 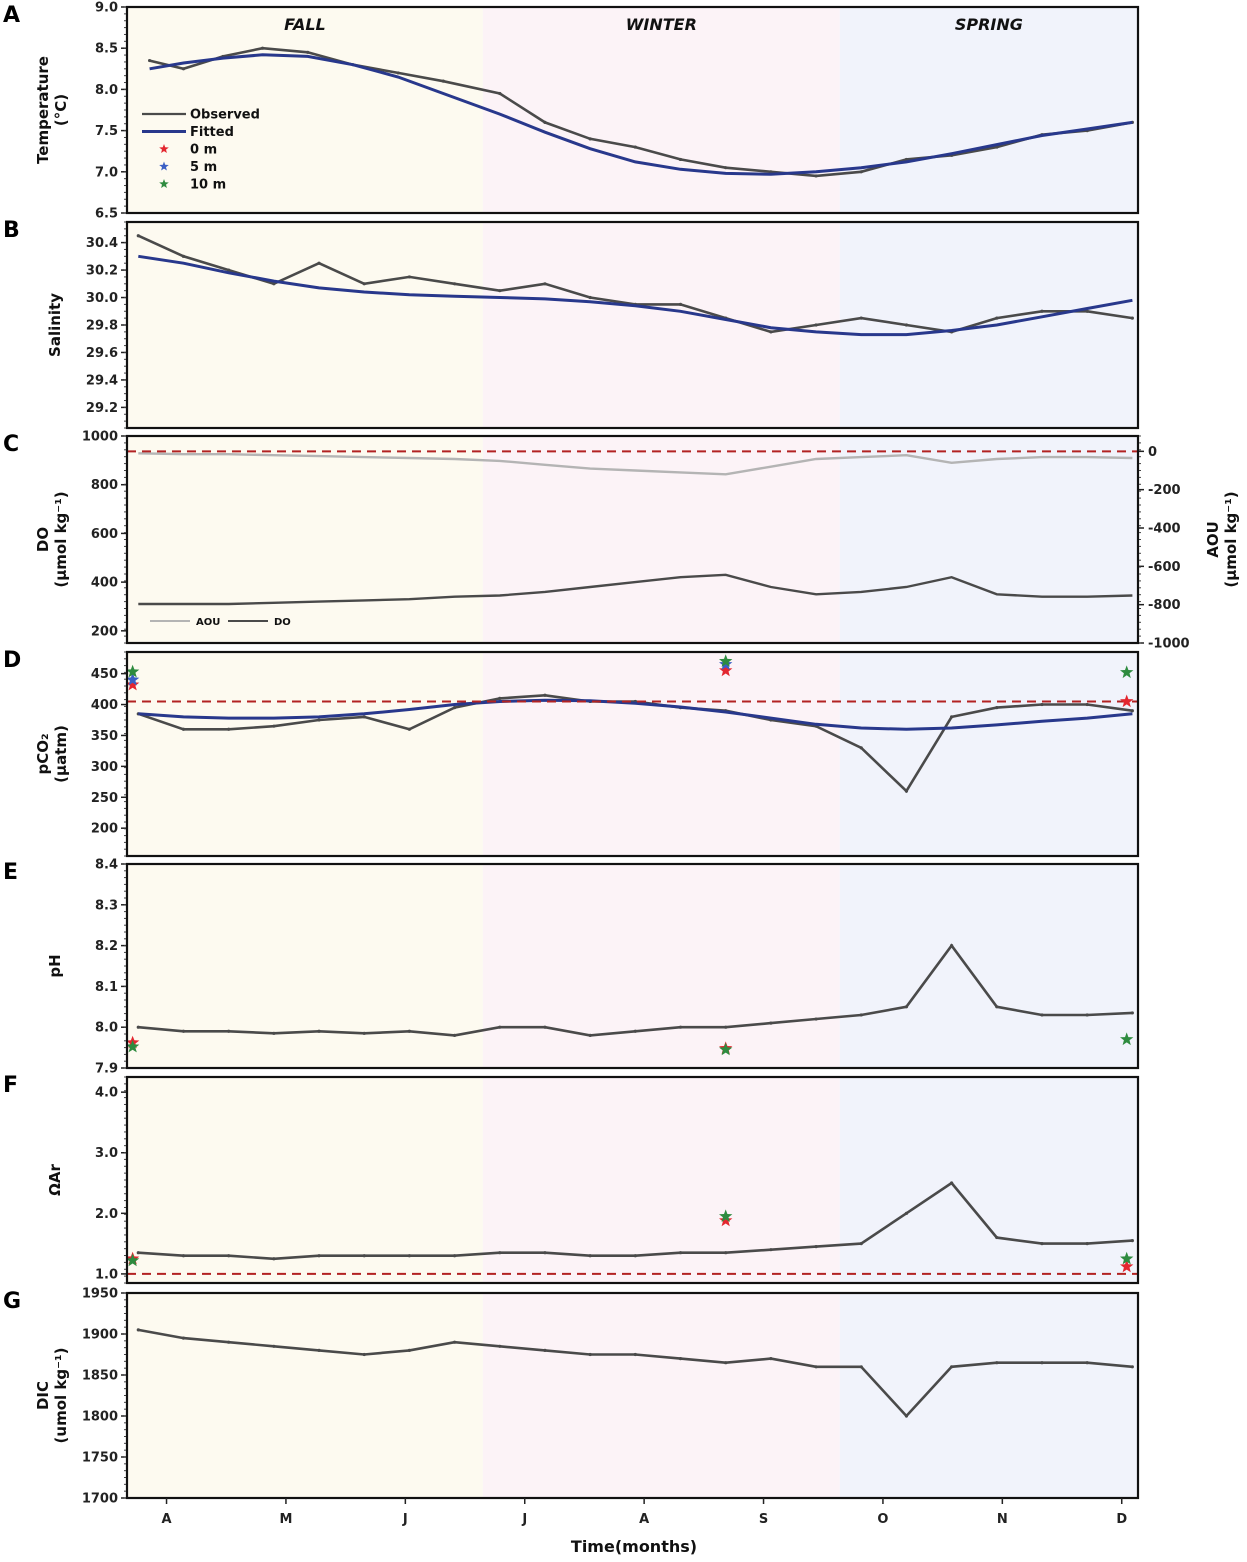 I want to click on y-axis-E: 7.9 8.0 8.1 8.2 8.3 8.4, so click(x=111, y=967).